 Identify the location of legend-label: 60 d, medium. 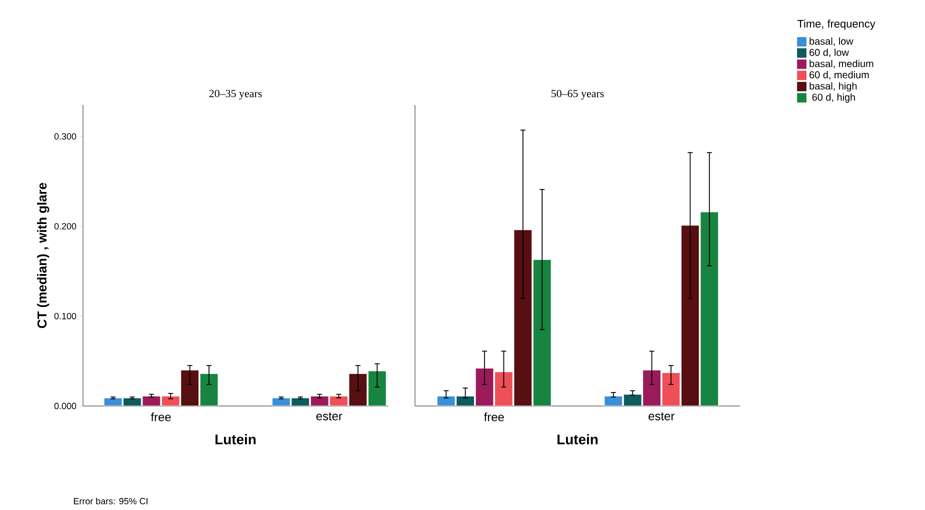
(839, 75).